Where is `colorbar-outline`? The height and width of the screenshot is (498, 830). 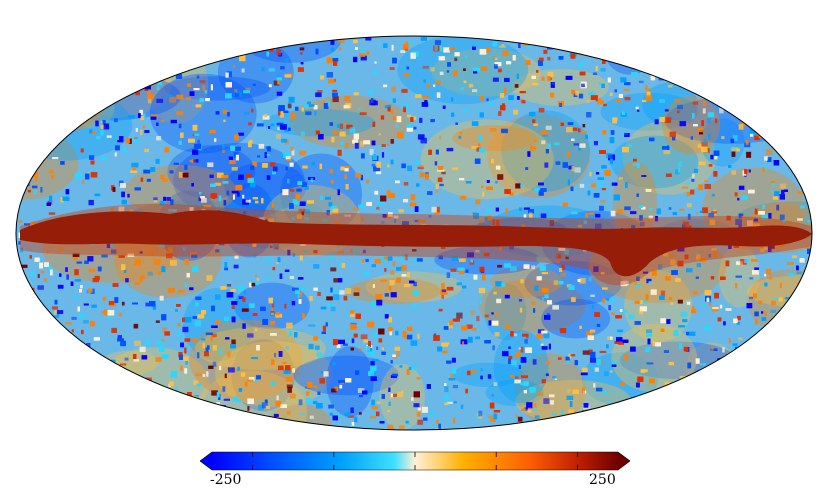
colorbar-outline is located at coordinates (415, 461).